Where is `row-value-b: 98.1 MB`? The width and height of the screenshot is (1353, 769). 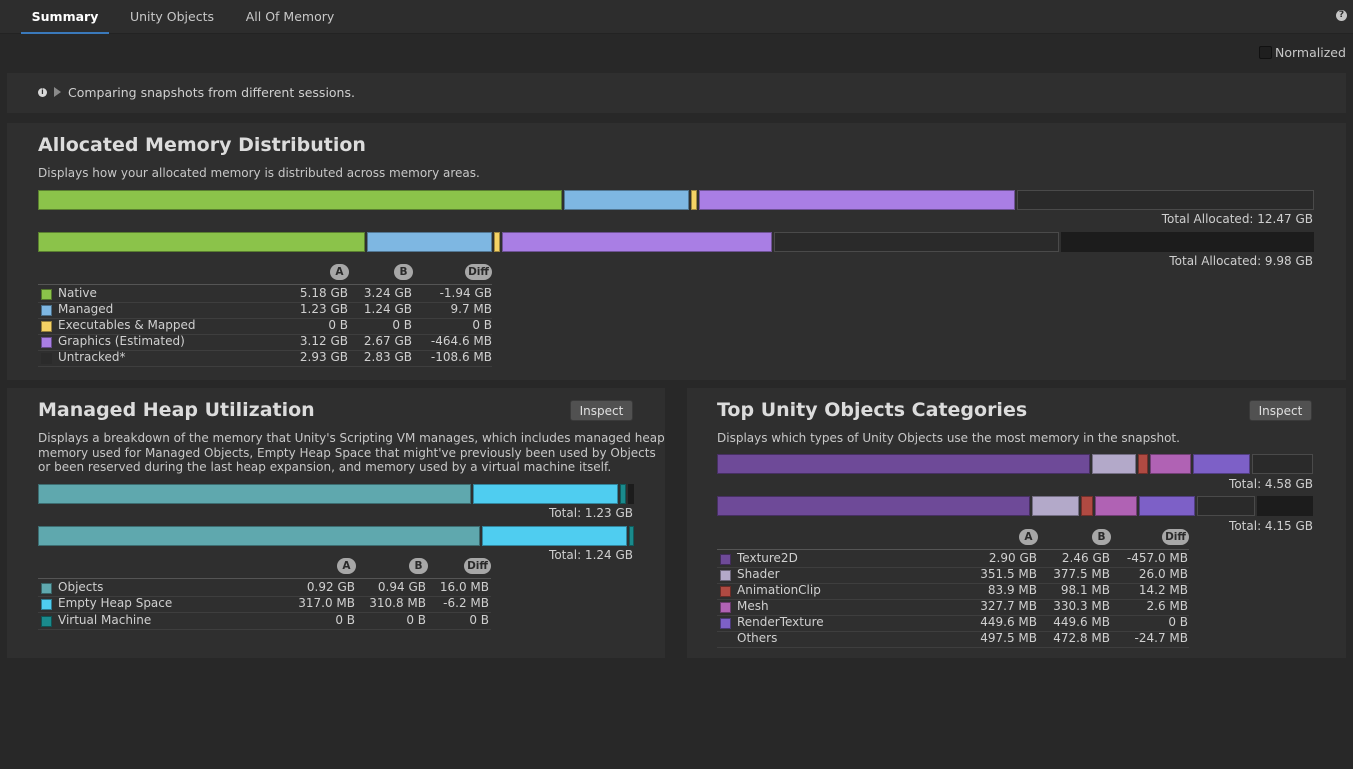 row-value-b: 98.1 MB is located at coordinates (1085, 590).